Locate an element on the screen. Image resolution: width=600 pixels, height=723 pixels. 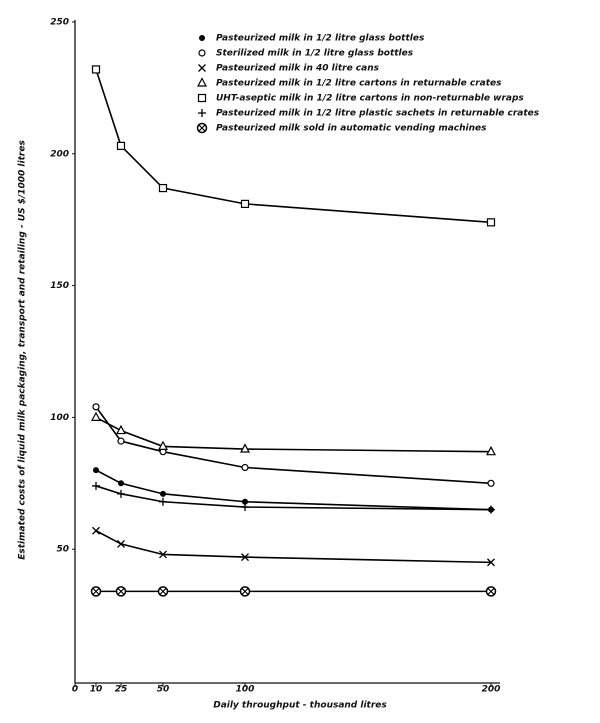
x-tick-label: 100 is located at coordinates (245, 690).